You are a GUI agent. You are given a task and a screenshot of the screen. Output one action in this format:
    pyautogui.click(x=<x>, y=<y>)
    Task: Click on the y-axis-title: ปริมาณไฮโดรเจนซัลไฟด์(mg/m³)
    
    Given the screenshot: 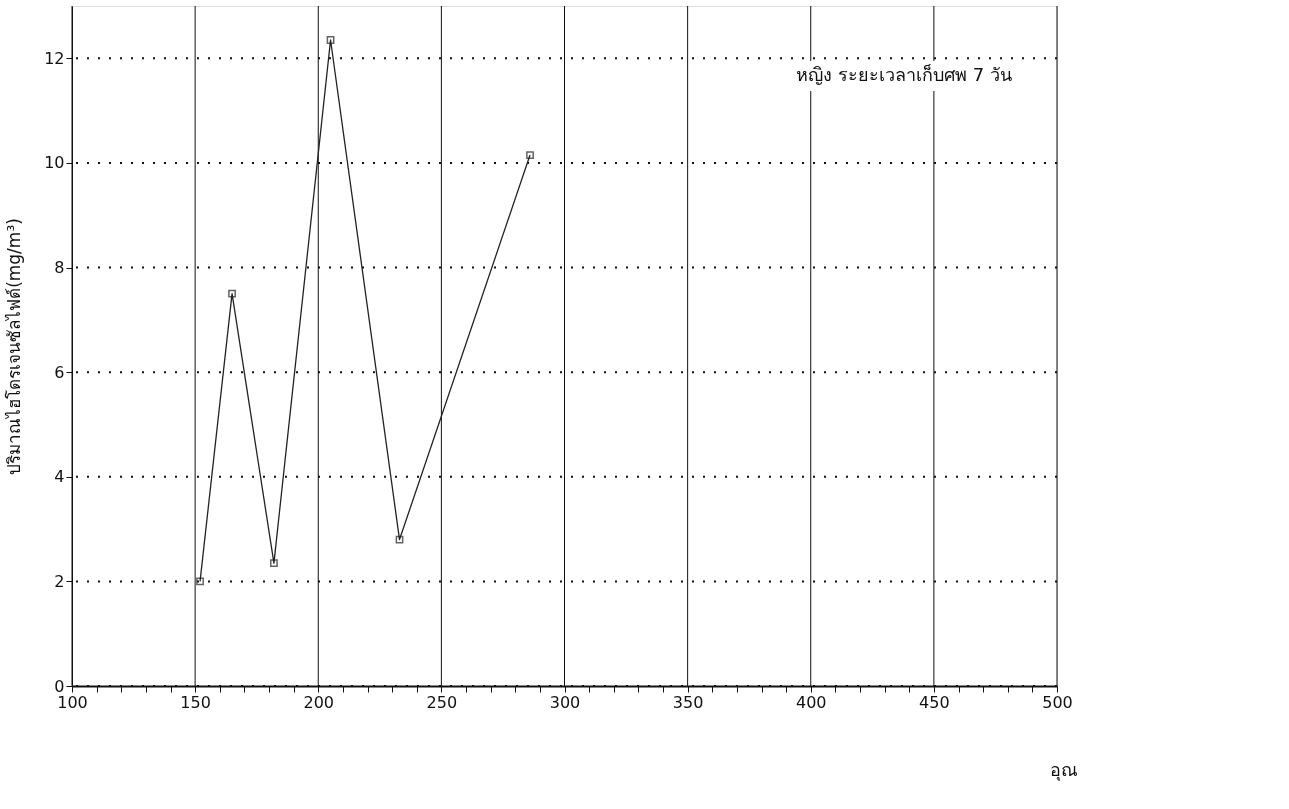 What is the action you would take?
    pyautogui.click(x=14, y=346)
    